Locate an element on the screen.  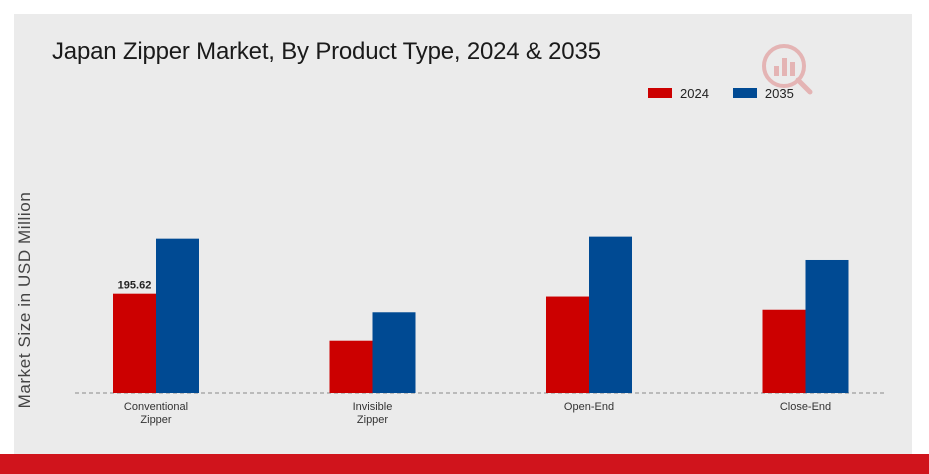
x-tick-label-2: Open-End is located at coordinates (589, 407).